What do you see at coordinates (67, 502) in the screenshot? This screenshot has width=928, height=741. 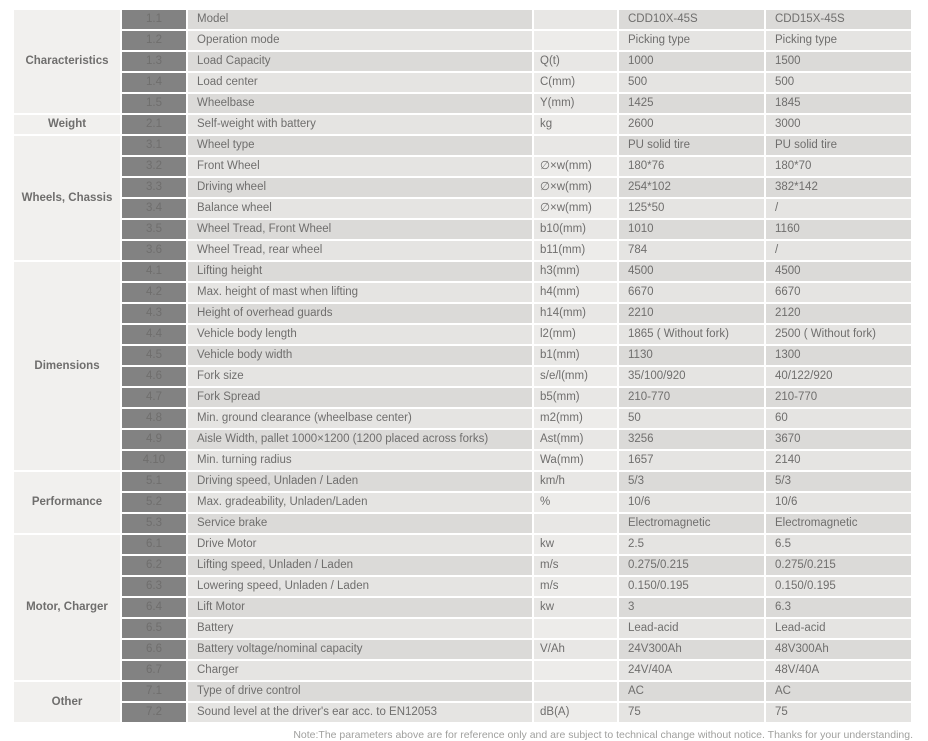 I see `category-cell: Performance` at bounding box center [67, 502].